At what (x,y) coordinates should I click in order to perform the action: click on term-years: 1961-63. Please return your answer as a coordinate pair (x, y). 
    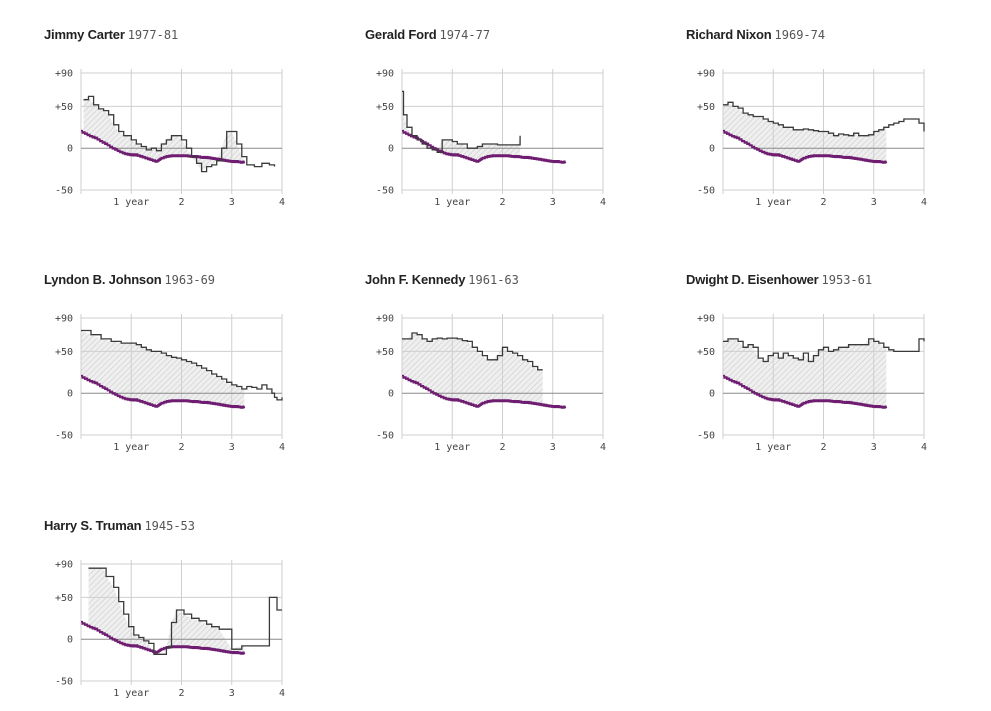
    Looking at the image, I should click on (493, 280).